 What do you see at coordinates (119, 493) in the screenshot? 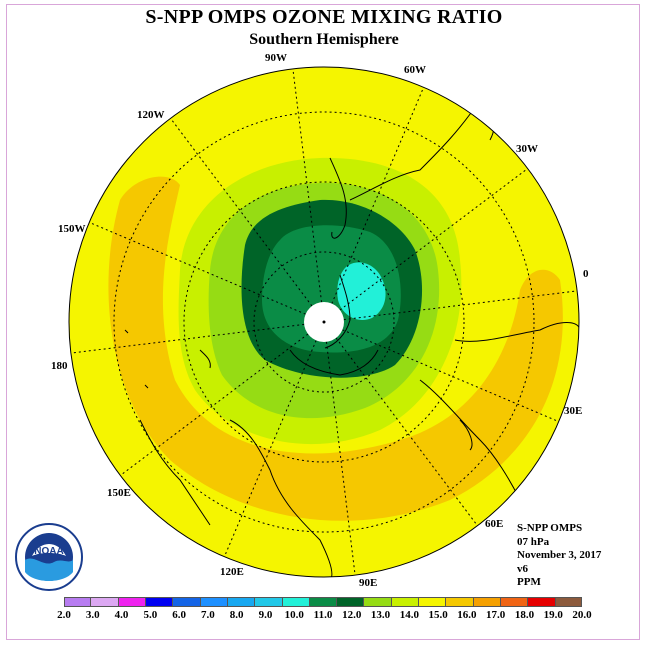
I see `lon-label-150e: 150E` at bounding box center [119, 493].